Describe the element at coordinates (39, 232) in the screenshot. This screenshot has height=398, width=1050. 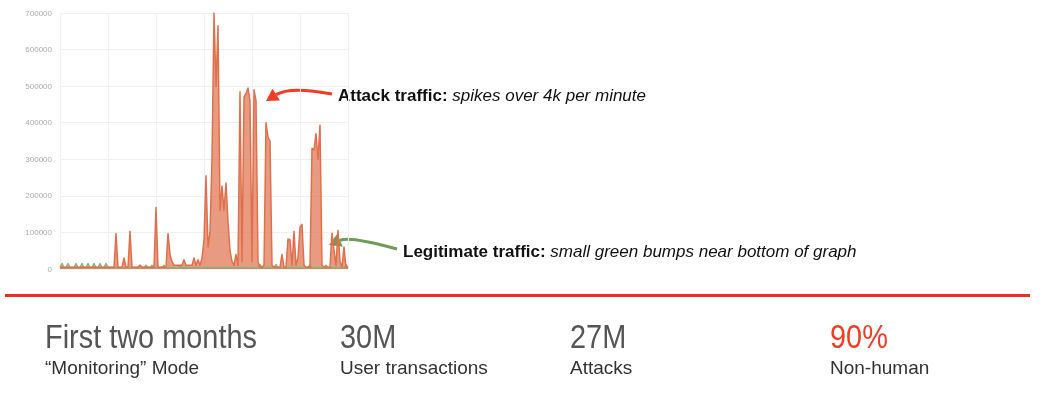
I see `y-tick-label: 100000` at that location.